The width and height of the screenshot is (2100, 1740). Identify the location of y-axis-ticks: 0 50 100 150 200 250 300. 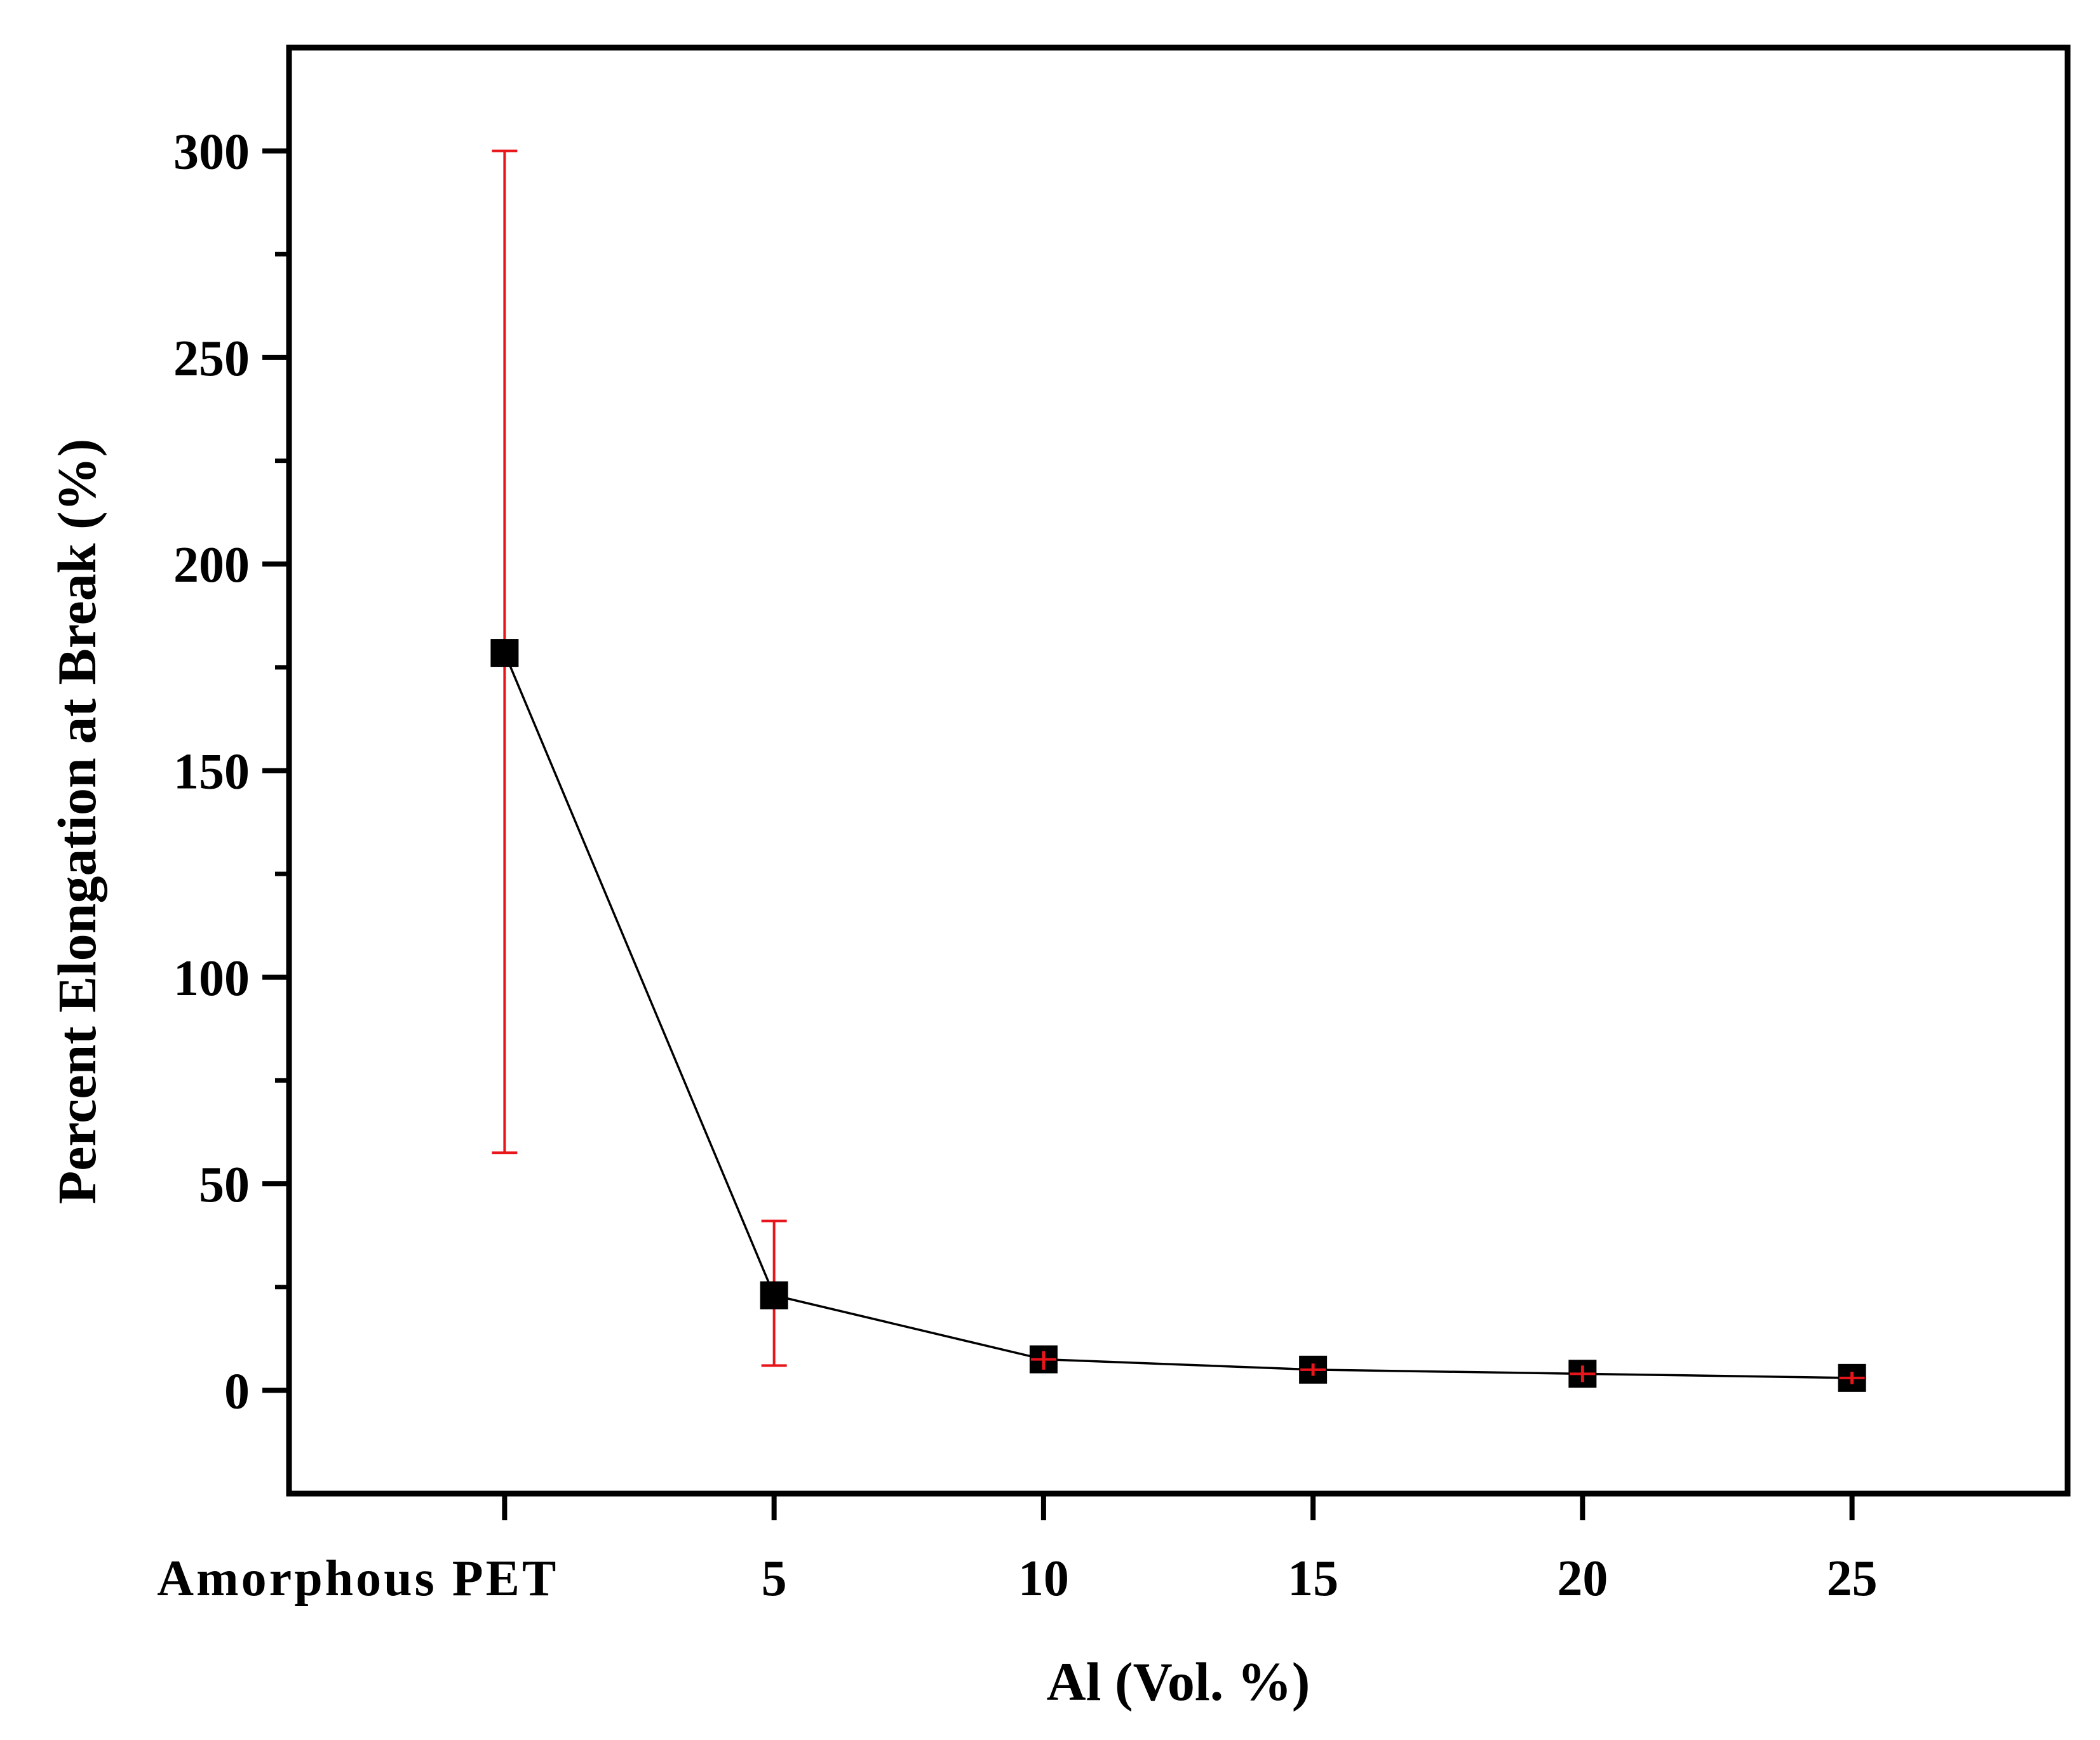
(231, 771).